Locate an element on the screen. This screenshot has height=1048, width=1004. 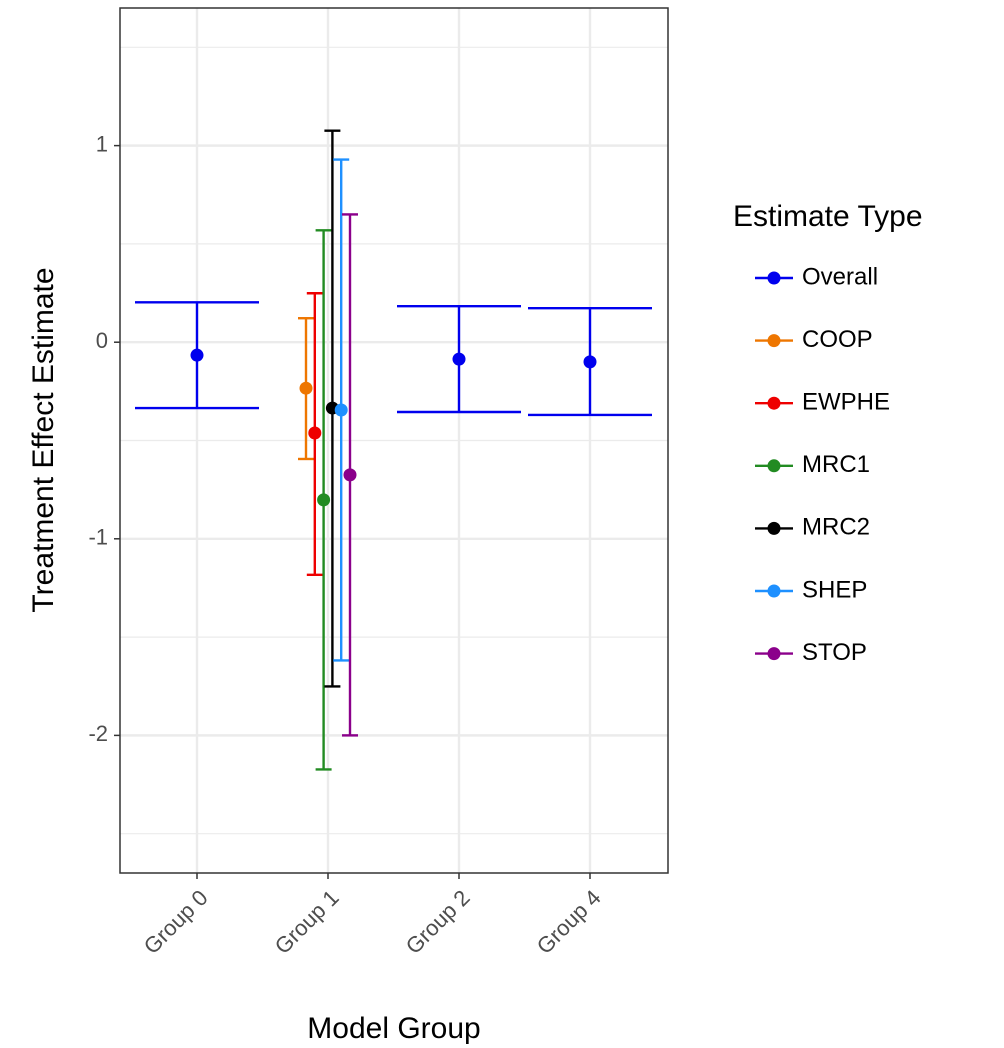
x-tick-label: Group 0 is located at coordinates (176, 922).